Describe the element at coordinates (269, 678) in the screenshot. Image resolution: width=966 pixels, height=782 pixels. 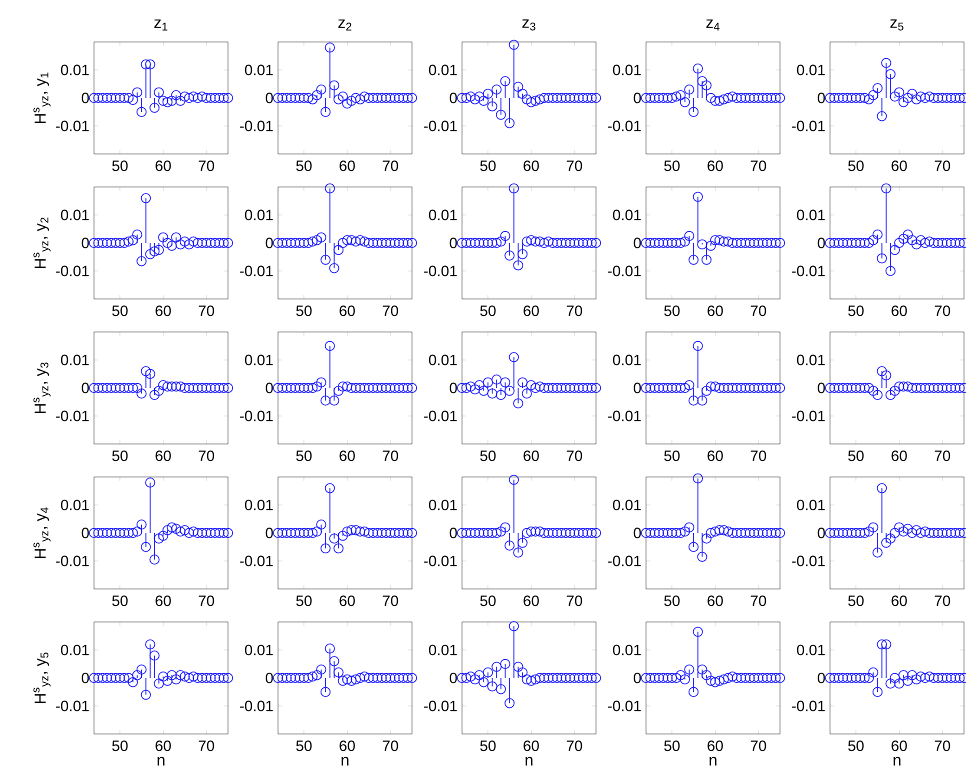
I see `y-tick-label: 0` at that location.